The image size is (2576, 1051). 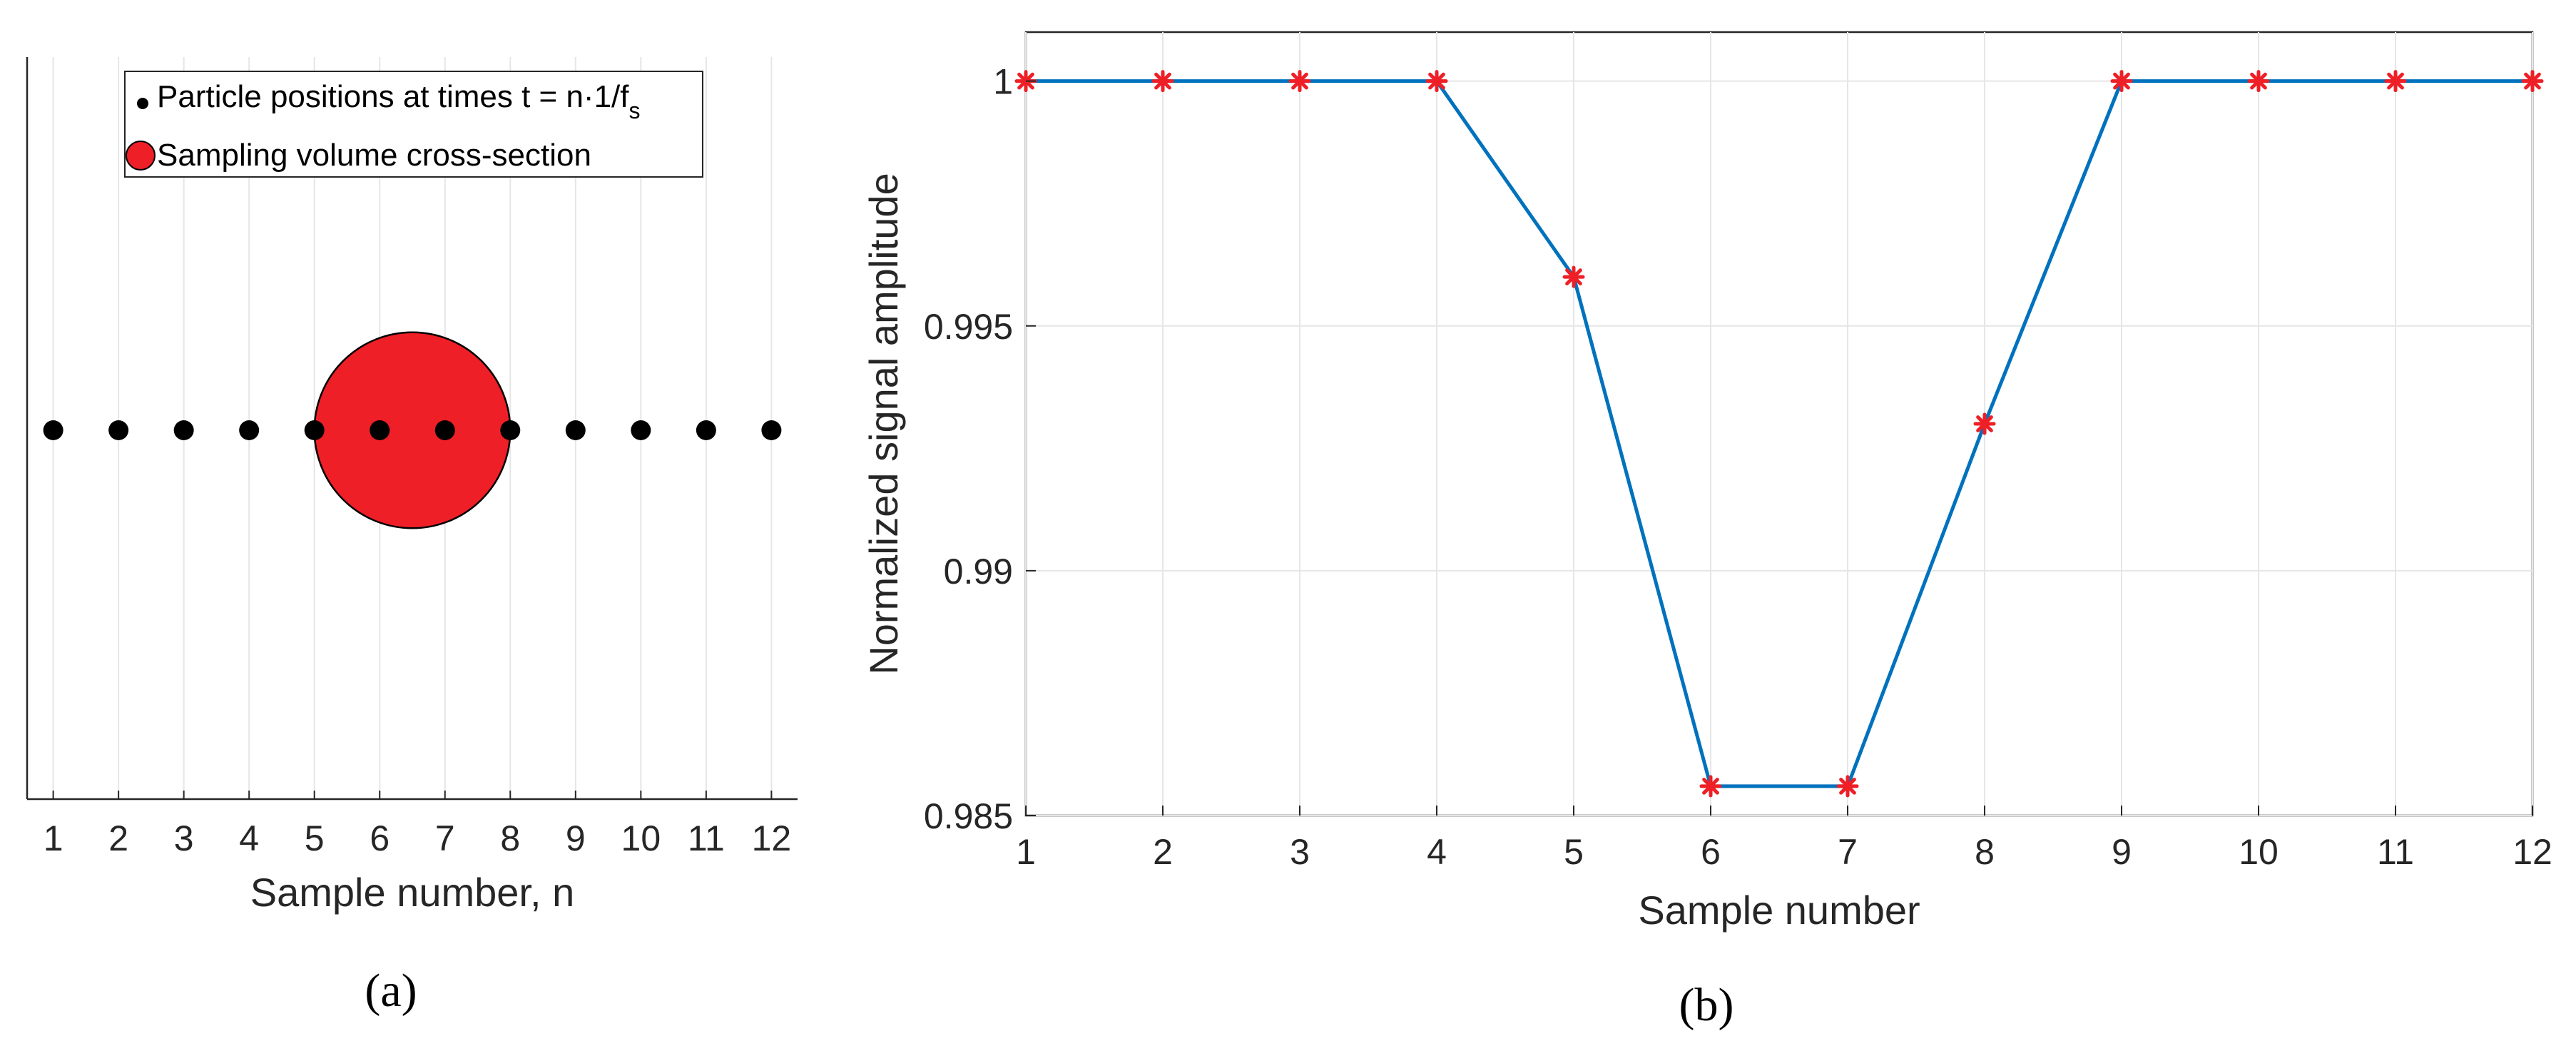 What do you see at coordinates (1985, 852) in the screenshot?
I see `panel-b-x-tick-label: 8` at bounding box center [1985, 852].